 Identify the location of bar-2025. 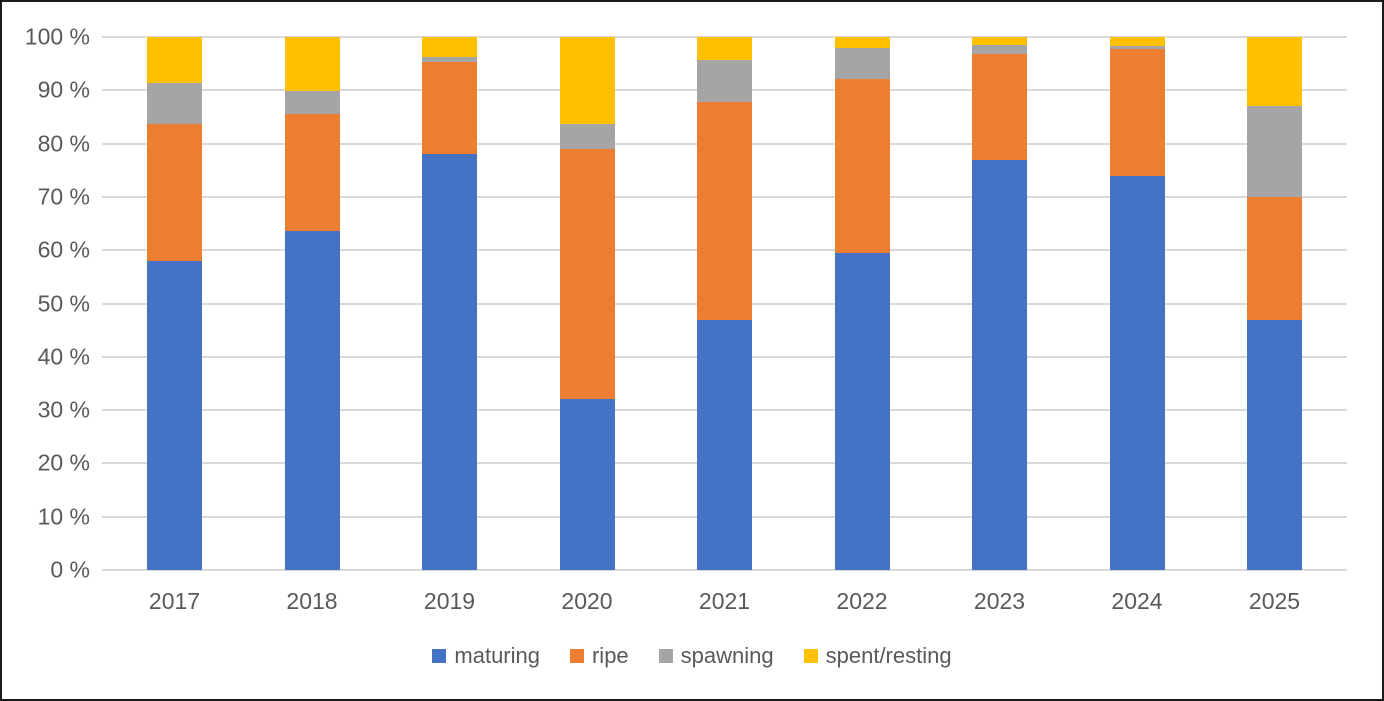
(1274, 303).